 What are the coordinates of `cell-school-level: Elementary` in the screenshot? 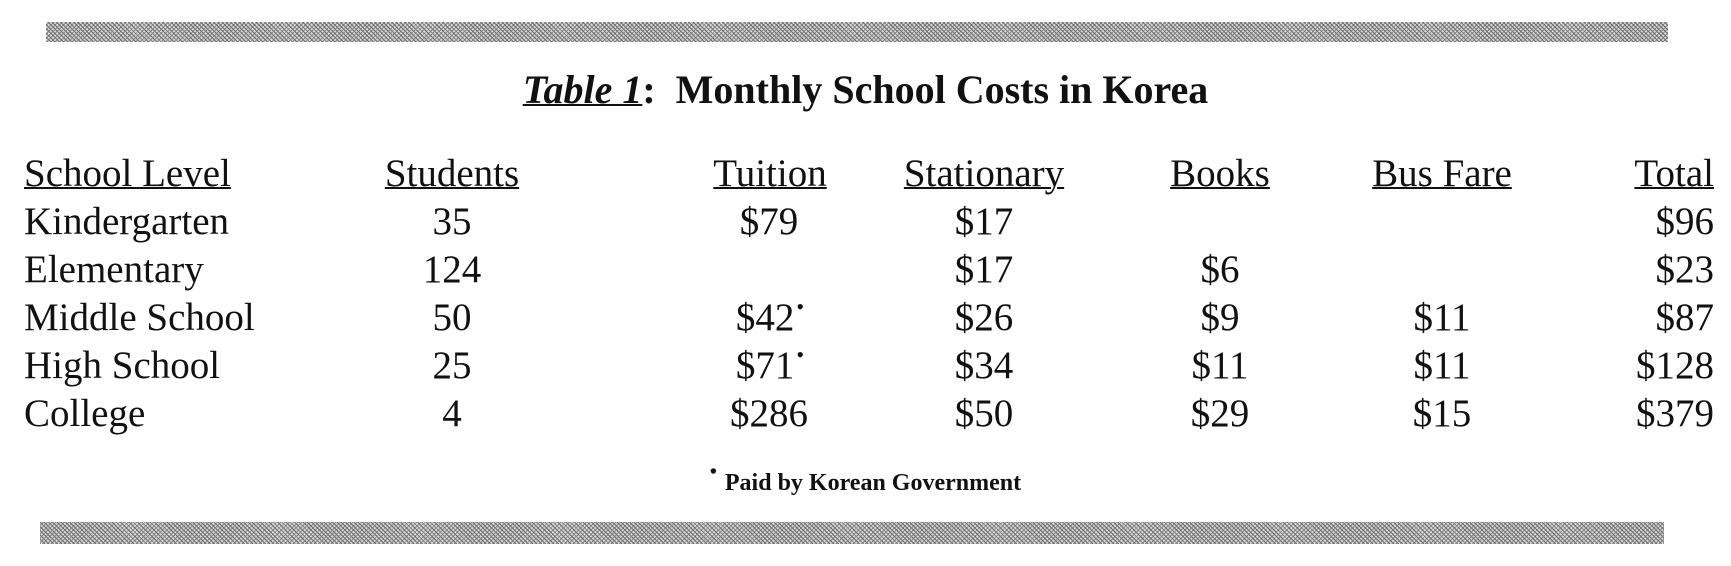 It's located at (114, 269).